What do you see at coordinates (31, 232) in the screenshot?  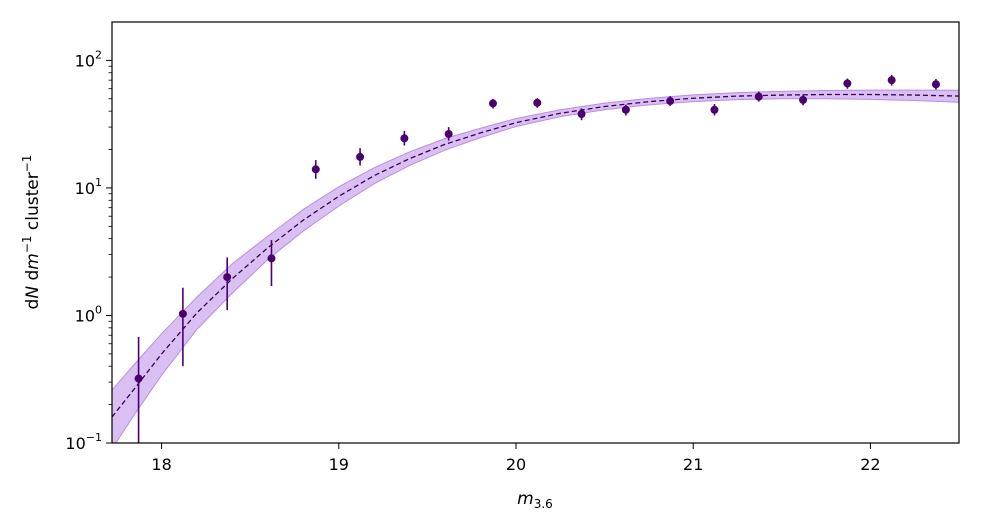 I see `y-axis-label: dN dm−1 cluster−1` at bounding box center [31, 232].